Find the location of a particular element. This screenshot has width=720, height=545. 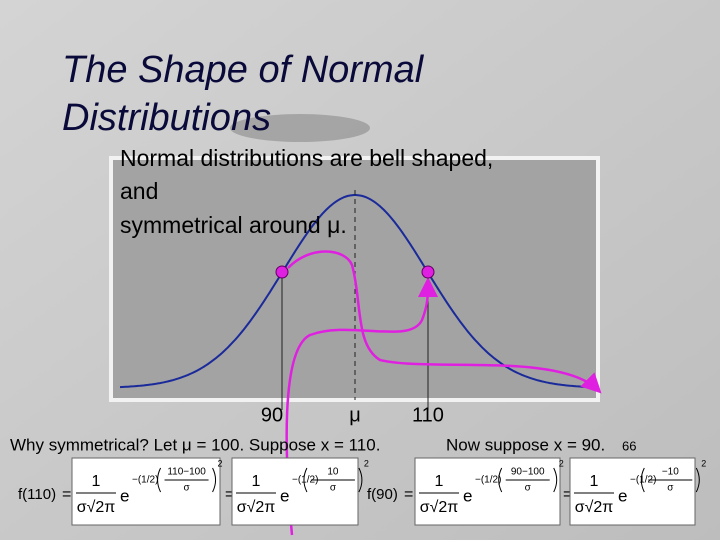

inner-numerator: −10 is located at coordinates (670, 472).